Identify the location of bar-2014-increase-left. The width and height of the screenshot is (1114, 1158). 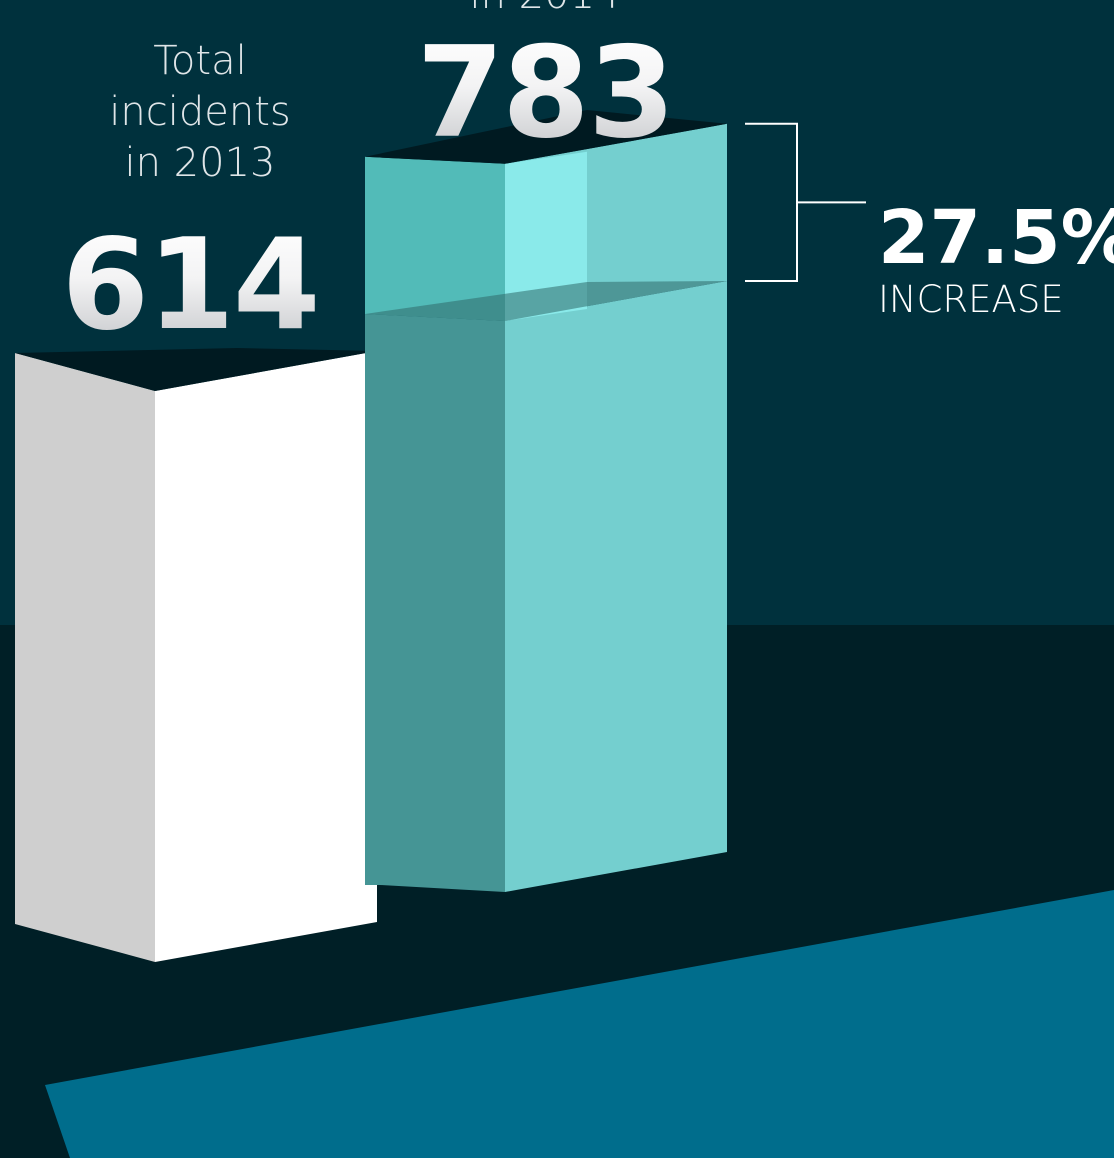
(435, 238).